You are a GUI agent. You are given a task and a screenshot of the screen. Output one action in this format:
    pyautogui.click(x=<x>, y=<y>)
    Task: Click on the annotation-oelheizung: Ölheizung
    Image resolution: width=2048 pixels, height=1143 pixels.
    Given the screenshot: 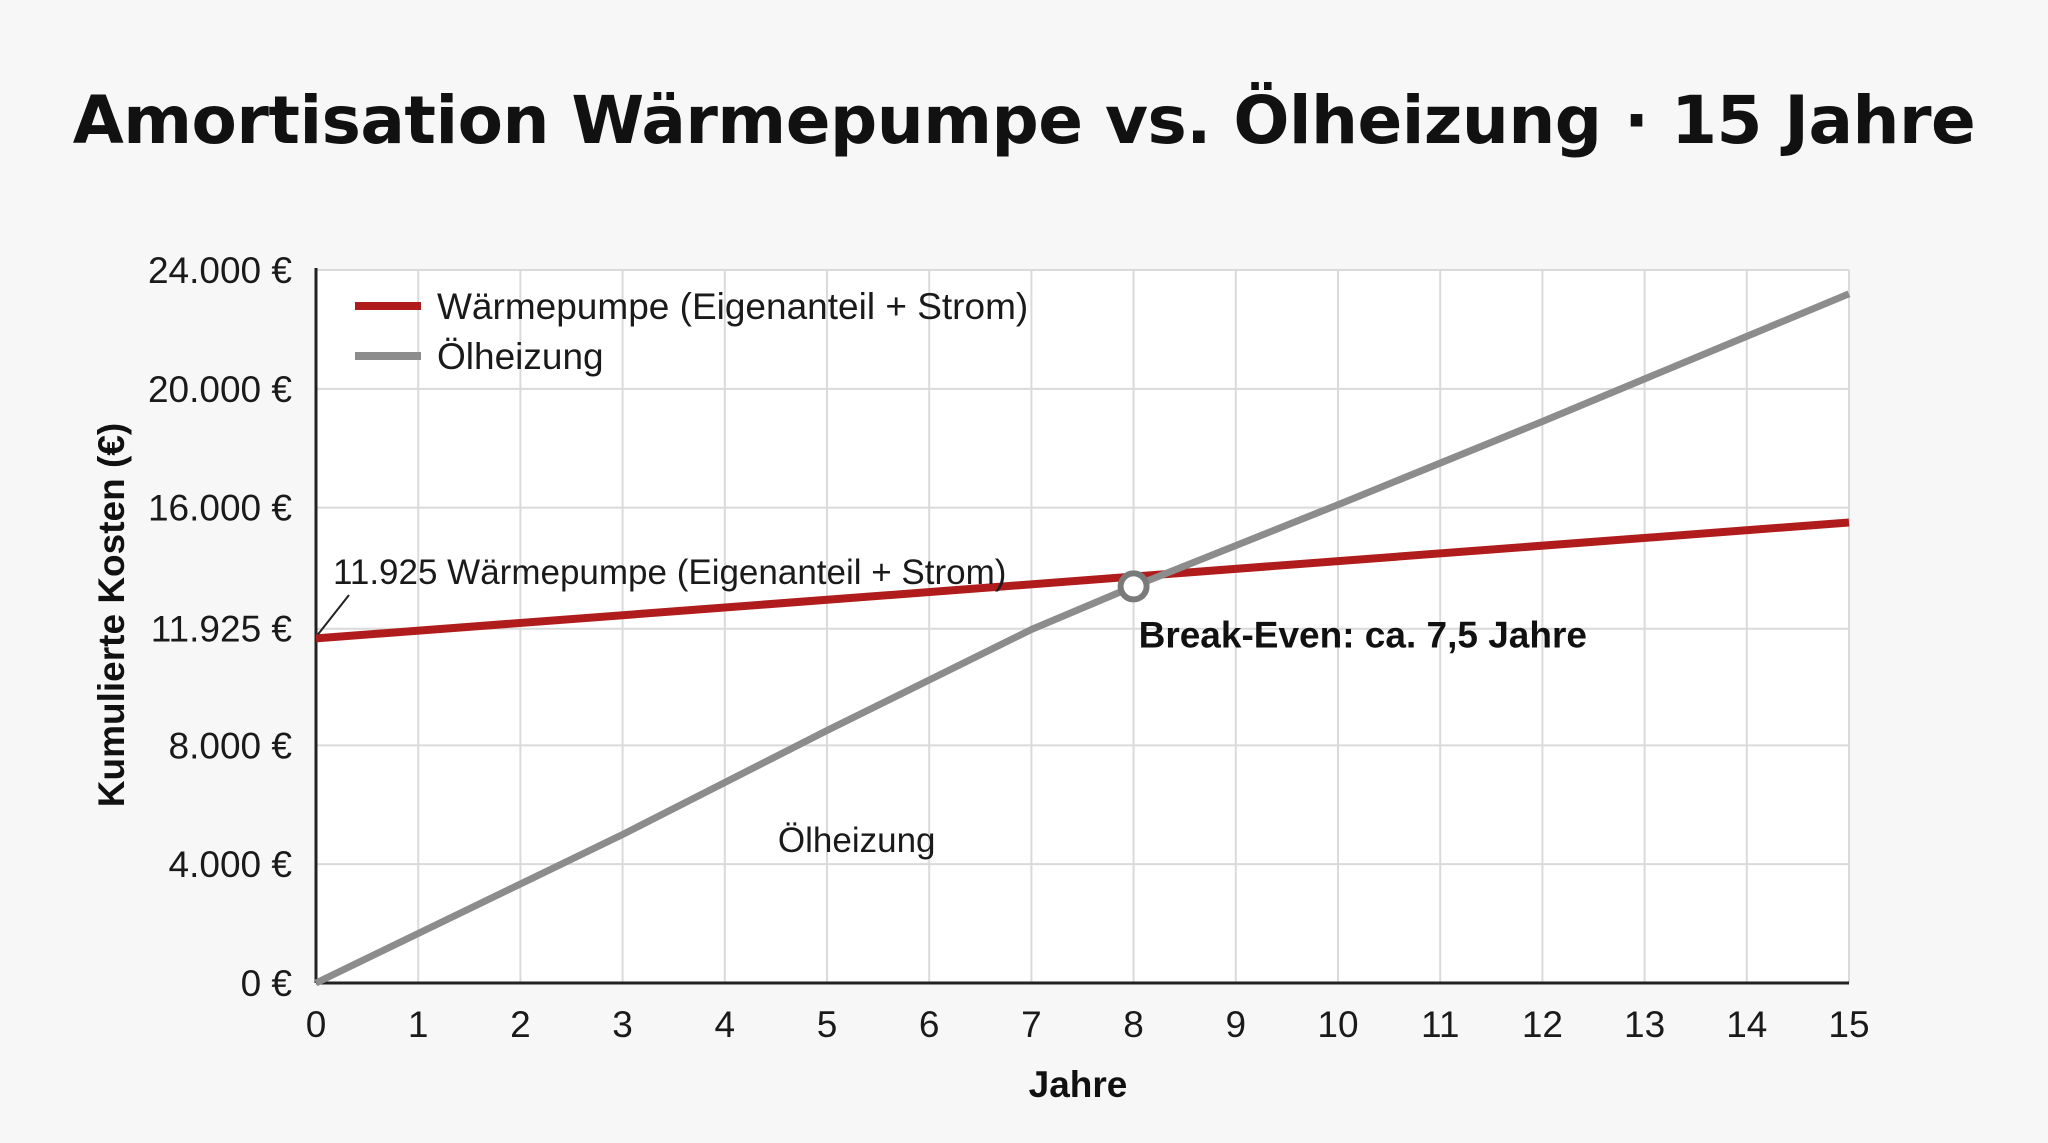 What is the action you would take?
    pyautogui.click(x=857, y=840)
    